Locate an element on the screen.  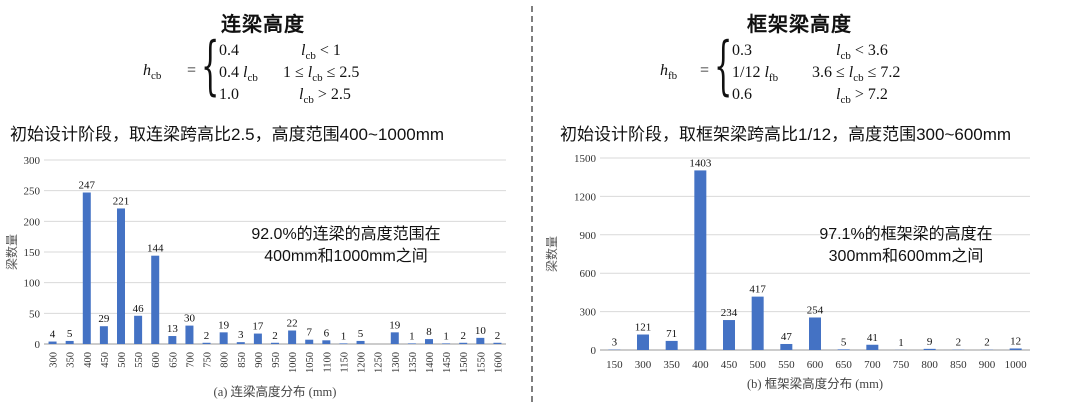
data-label: 30 is located at coordinates (190, 319).